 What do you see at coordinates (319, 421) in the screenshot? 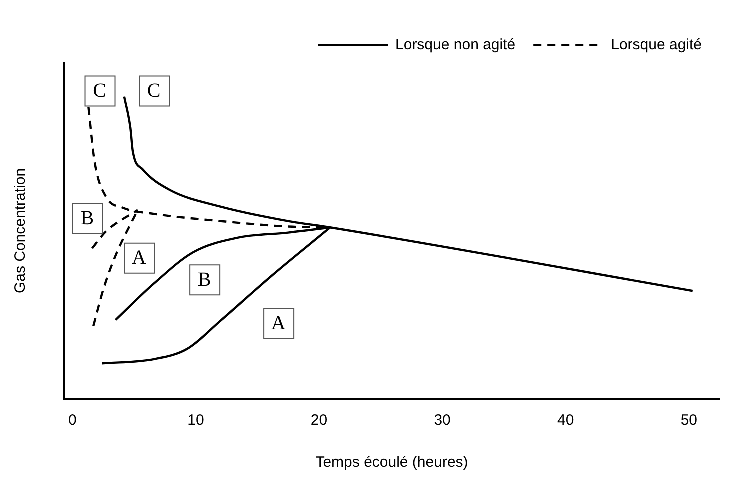
I see `x-tick-label: 20` at bounding box center [319, 421].